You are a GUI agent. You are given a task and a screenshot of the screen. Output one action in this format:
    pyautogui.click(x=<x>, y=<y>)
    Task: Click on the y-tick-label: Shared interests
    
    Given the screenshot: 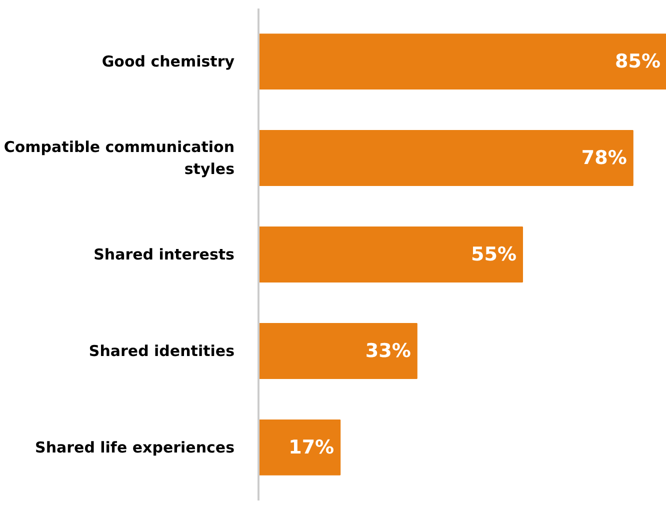 What is the action you would take?
    pyautogui.click(x=164, y=255)
    